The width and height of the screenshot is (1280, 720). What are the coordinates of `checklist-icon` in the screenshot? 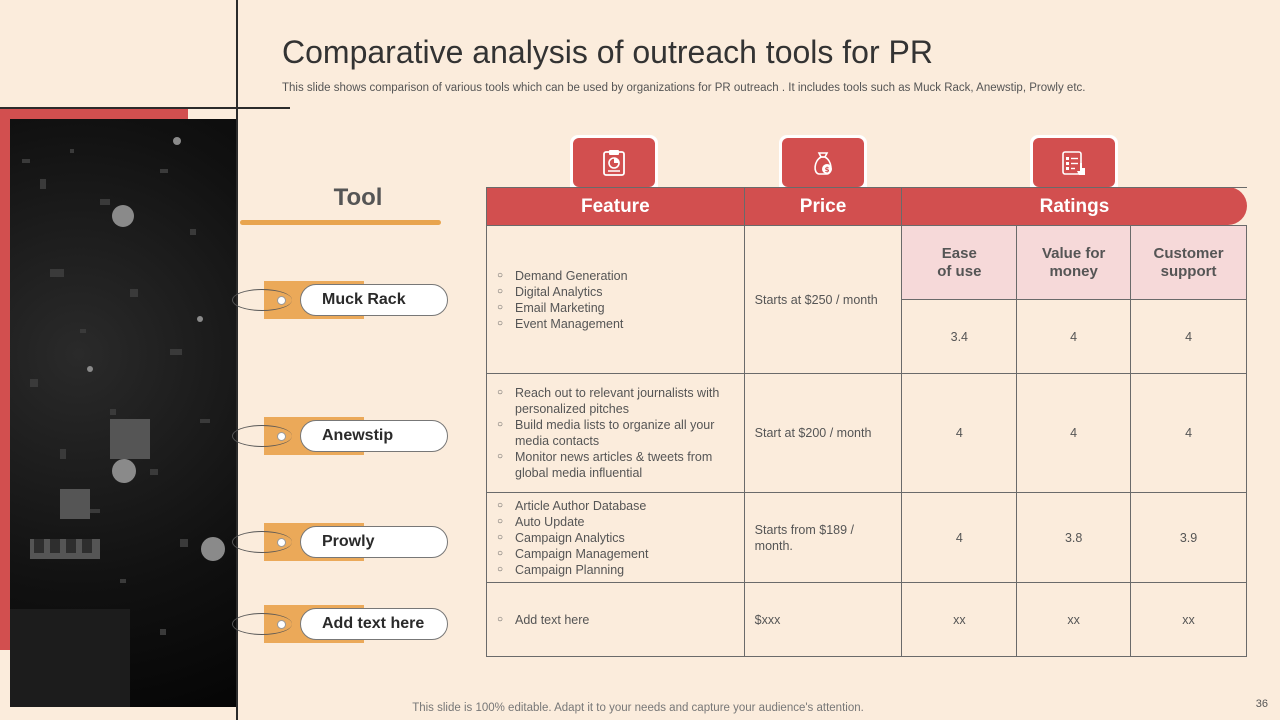 It's located at (1073, 162).